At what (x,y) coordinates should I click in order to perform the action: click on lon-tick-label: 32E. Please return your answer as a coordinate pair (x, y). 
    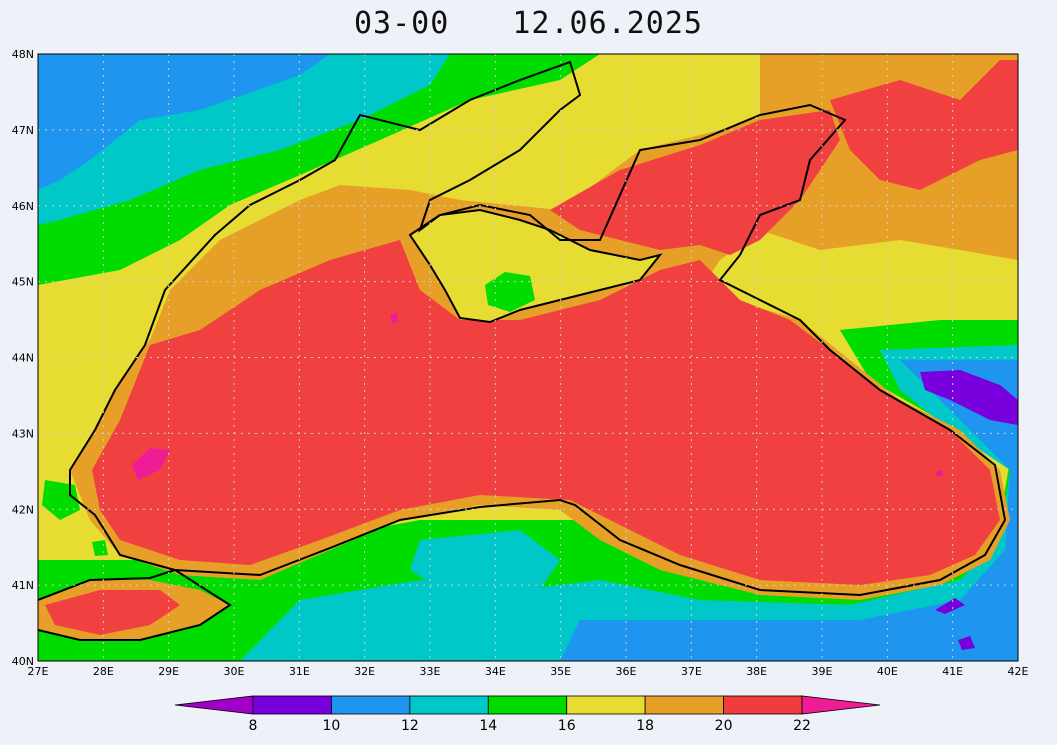
    Looking at the image, I should click on (364, 671).